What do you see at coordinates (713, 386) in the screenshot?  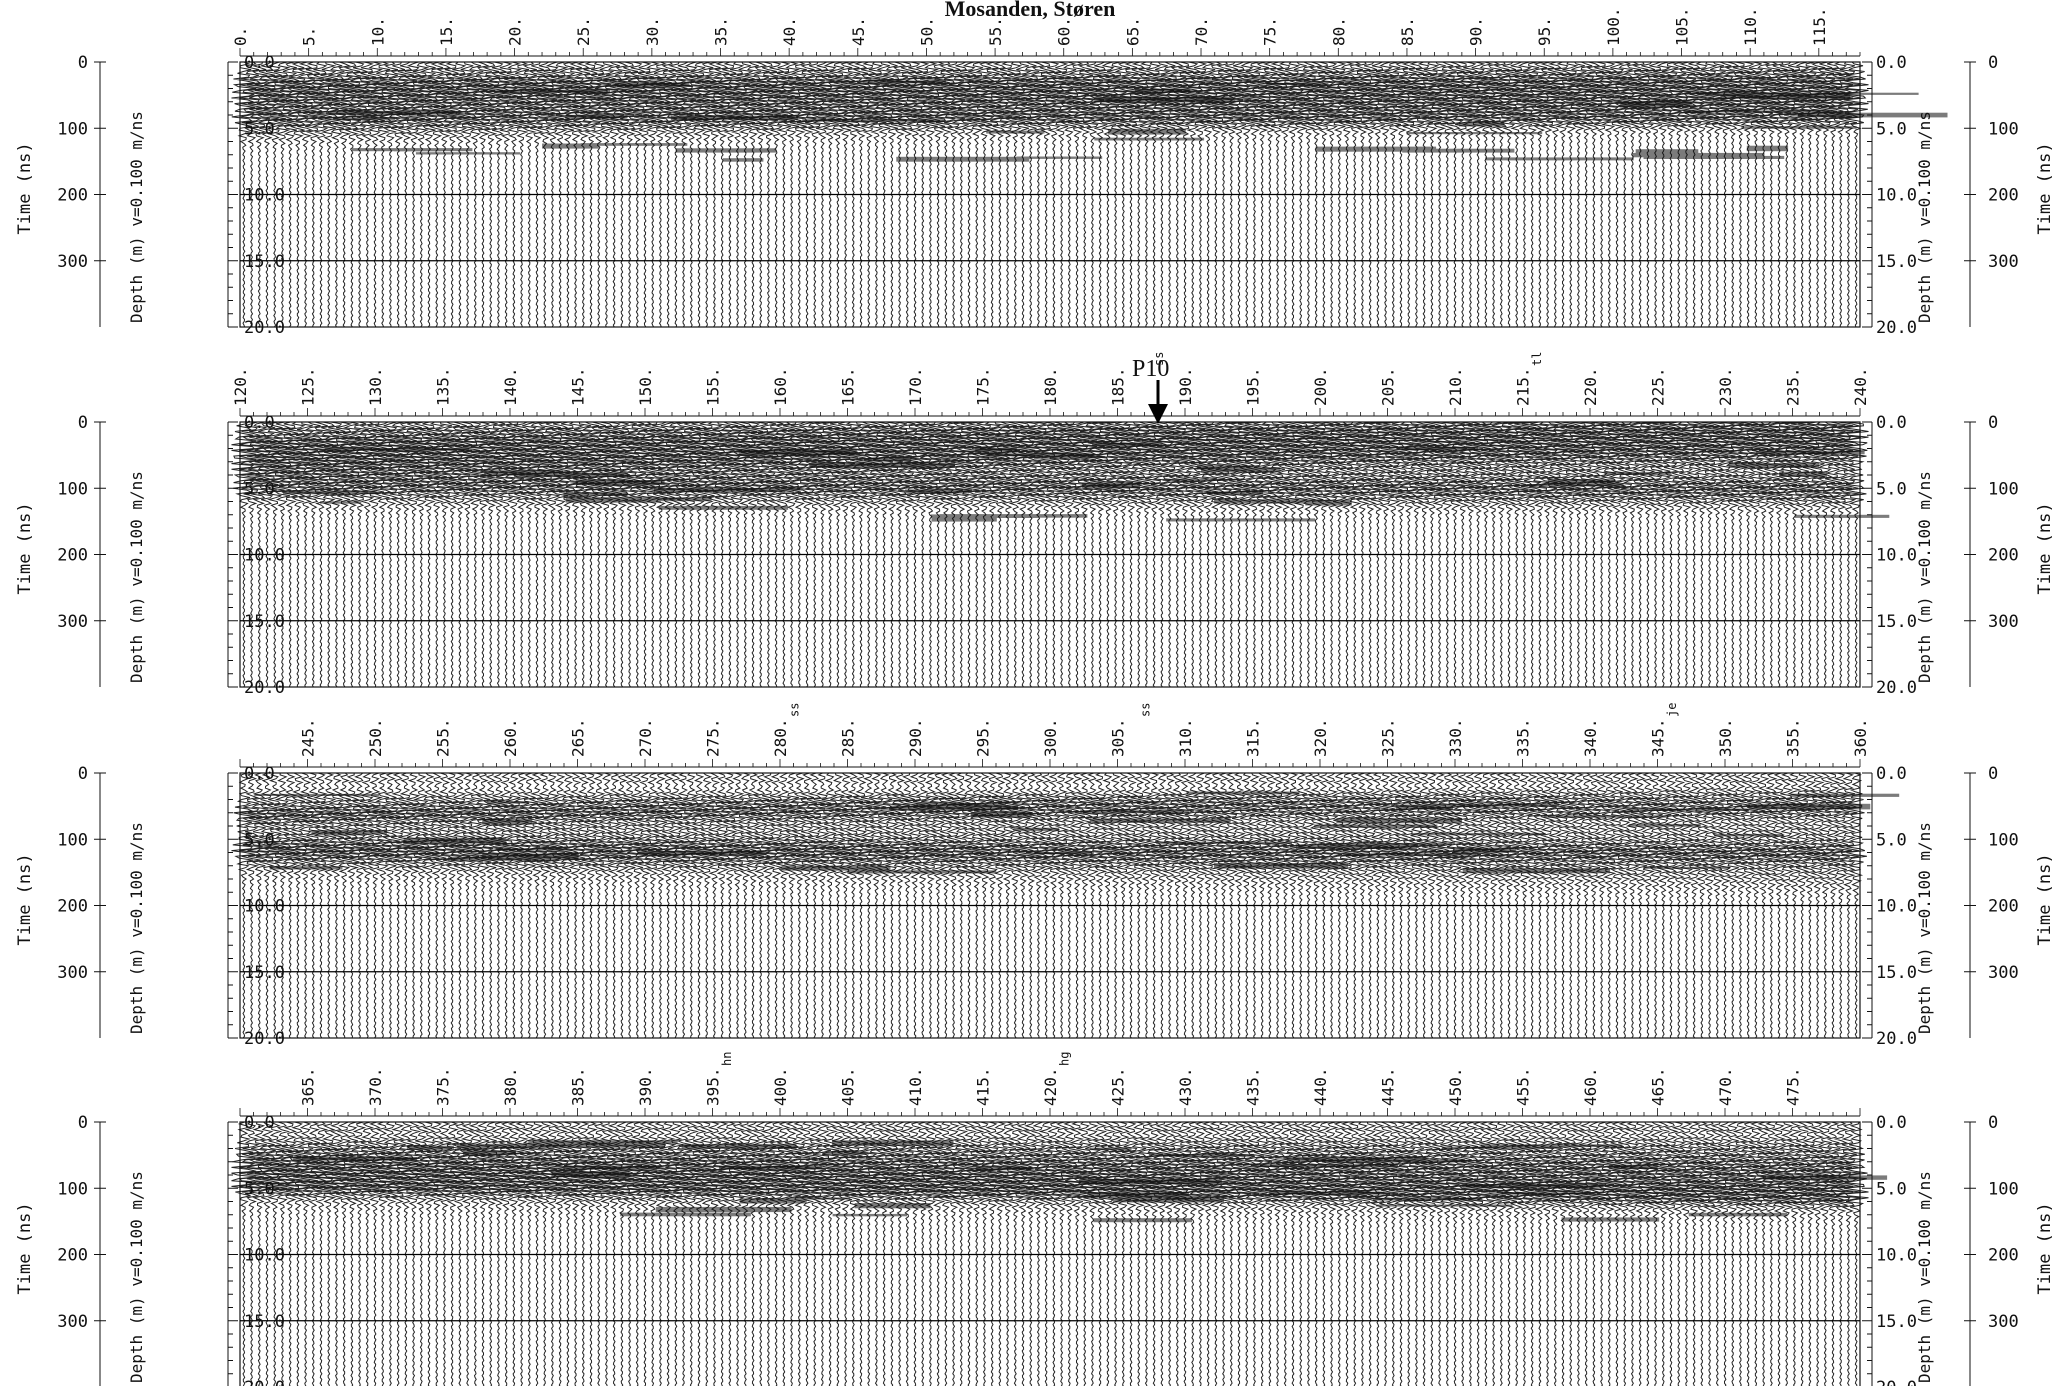 I see `trace-tick-label: 155.` at bounding box center [713, 386].